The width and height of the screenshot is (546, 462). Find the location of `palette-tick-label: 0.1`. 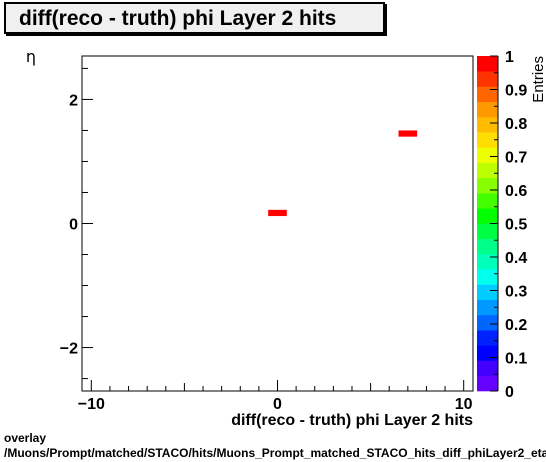

palette-tick-label: 0.1 is located at coordinates (516, 359).